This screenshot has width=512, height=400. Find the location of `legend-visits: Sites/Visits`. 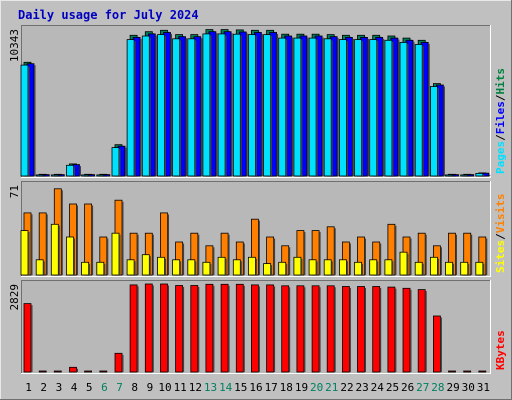

legend-visits: Sites/Visits is located at coordinates (500, 234).